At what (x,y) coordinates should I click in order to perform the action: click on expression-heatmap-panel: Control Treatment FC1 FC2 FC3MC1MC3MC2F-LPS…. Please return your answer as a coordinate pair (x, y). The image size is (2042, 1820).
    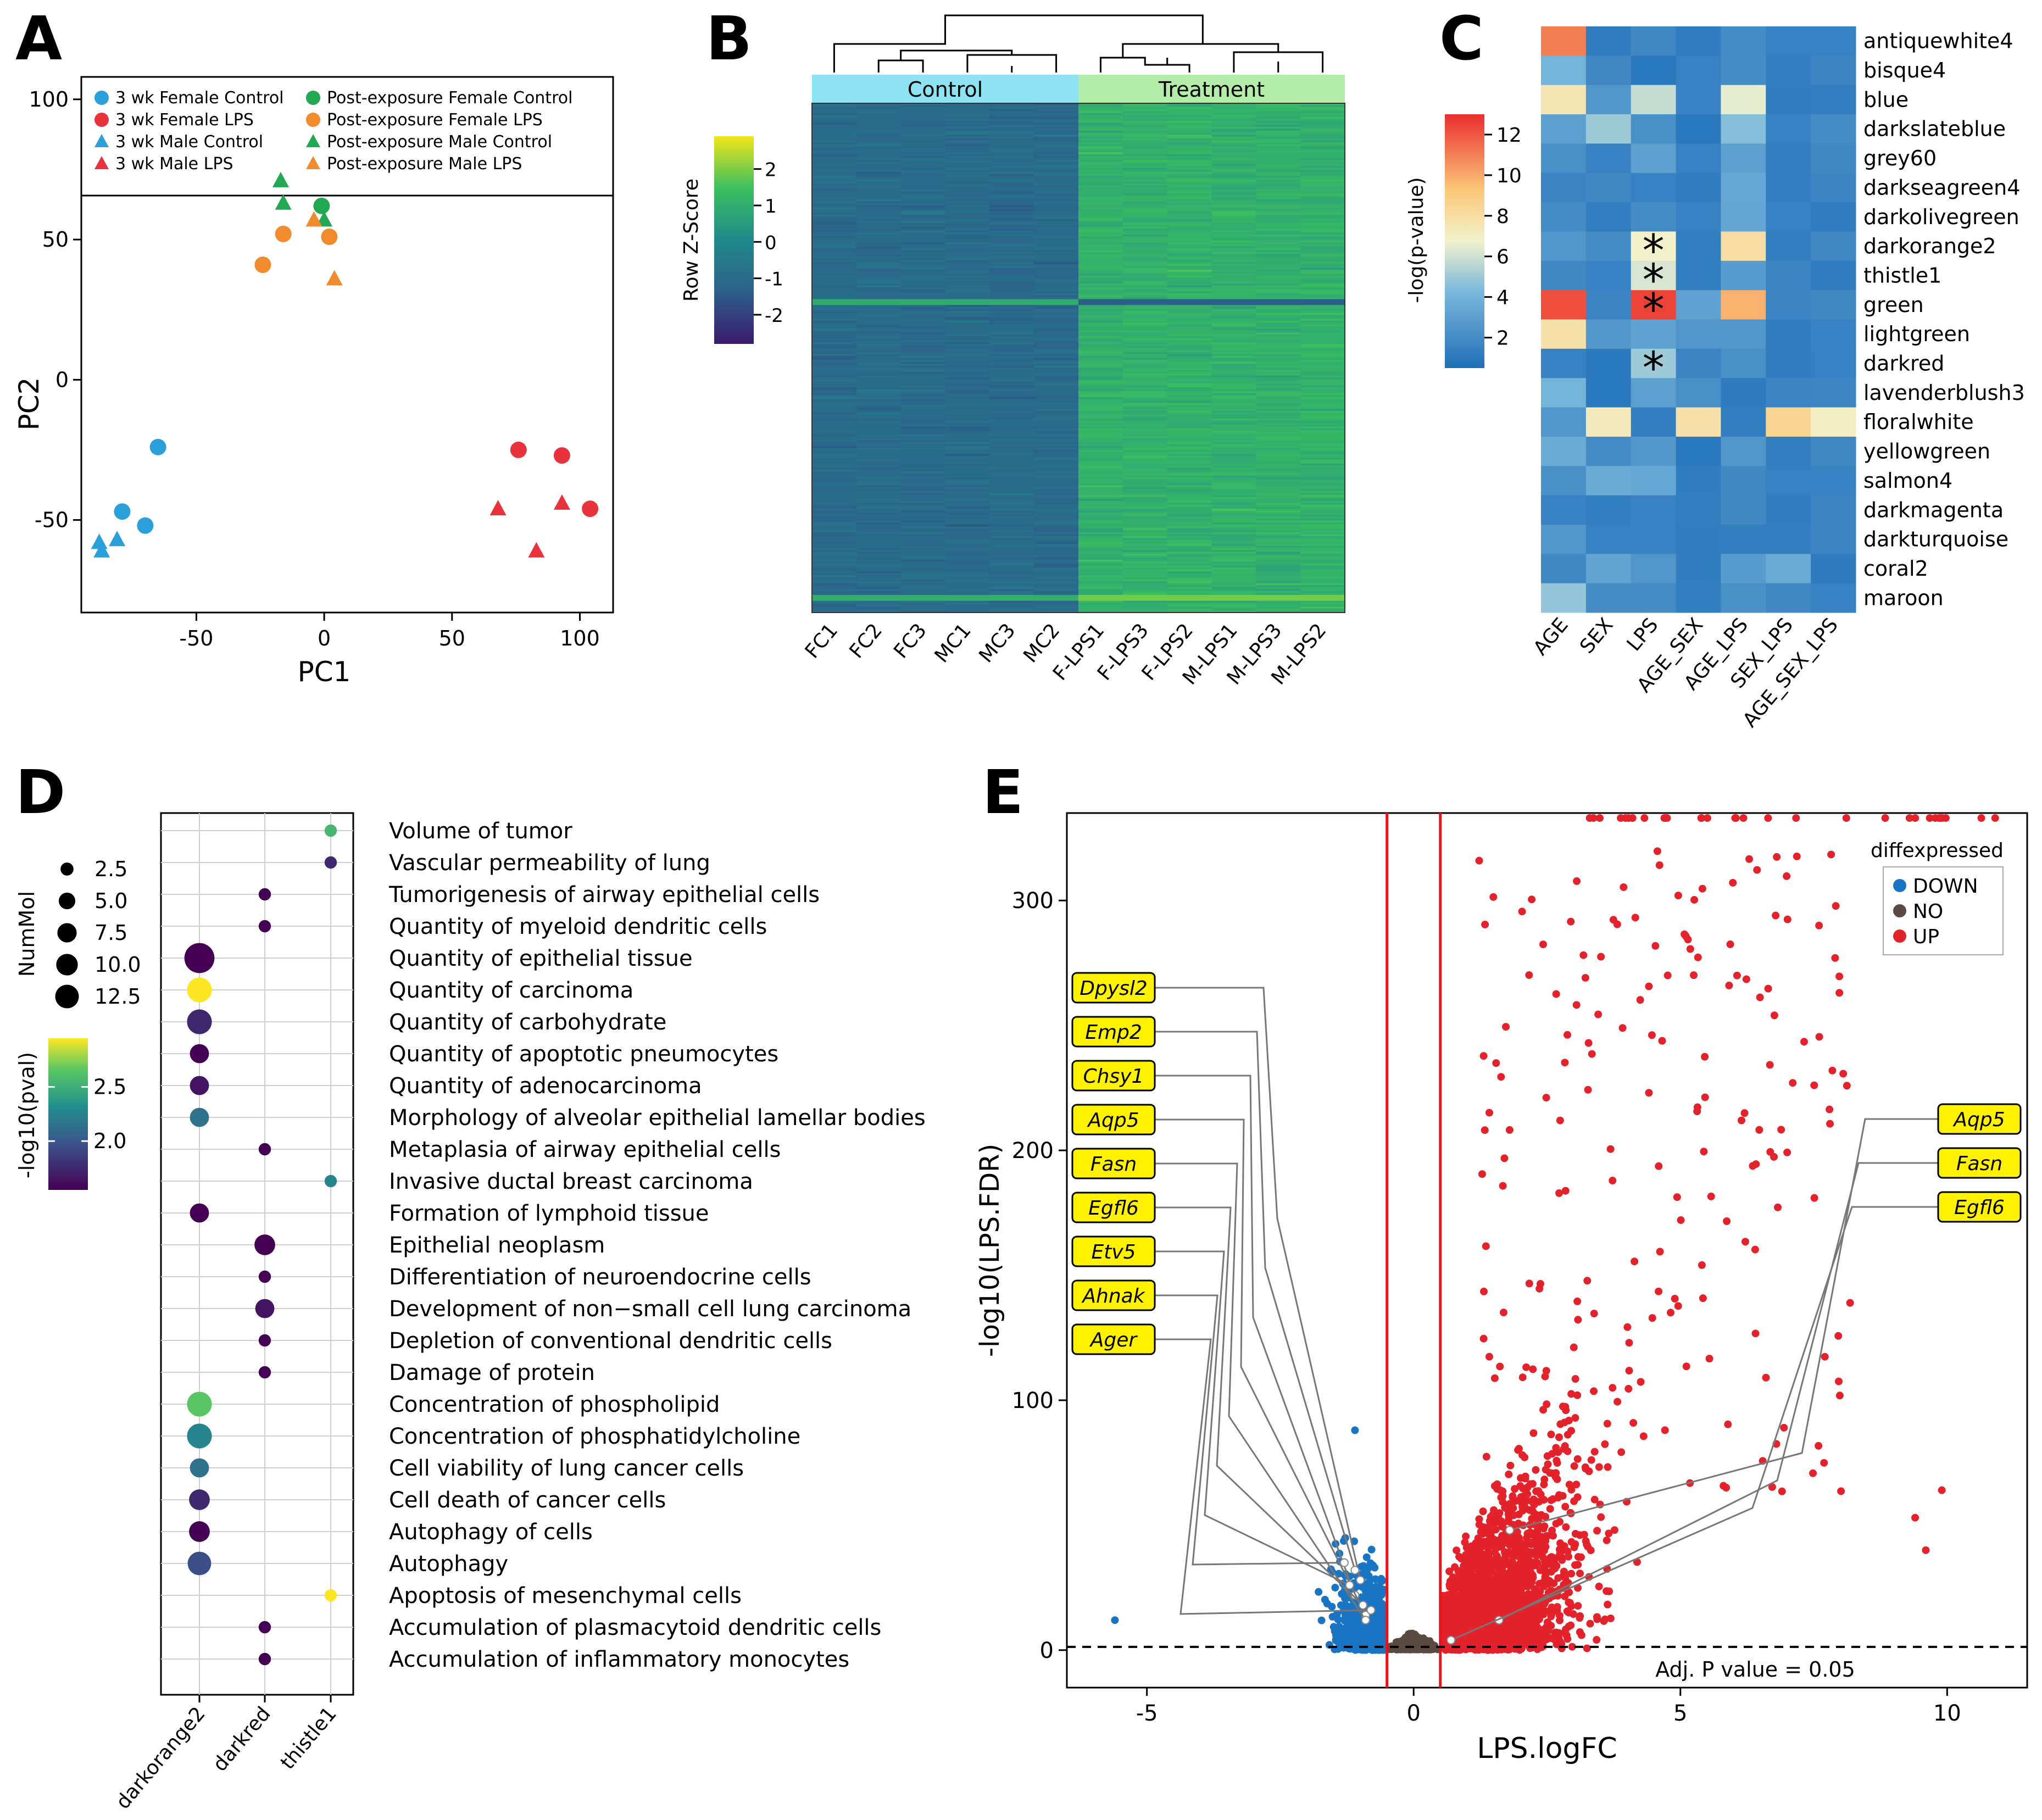
    Looking at the image, I should click on (1012, 351).